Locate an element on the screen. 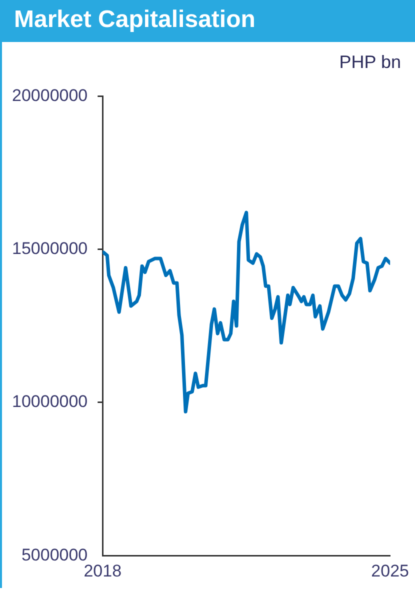  x-tick-label: 2025 is located at coordinates (390, 570).